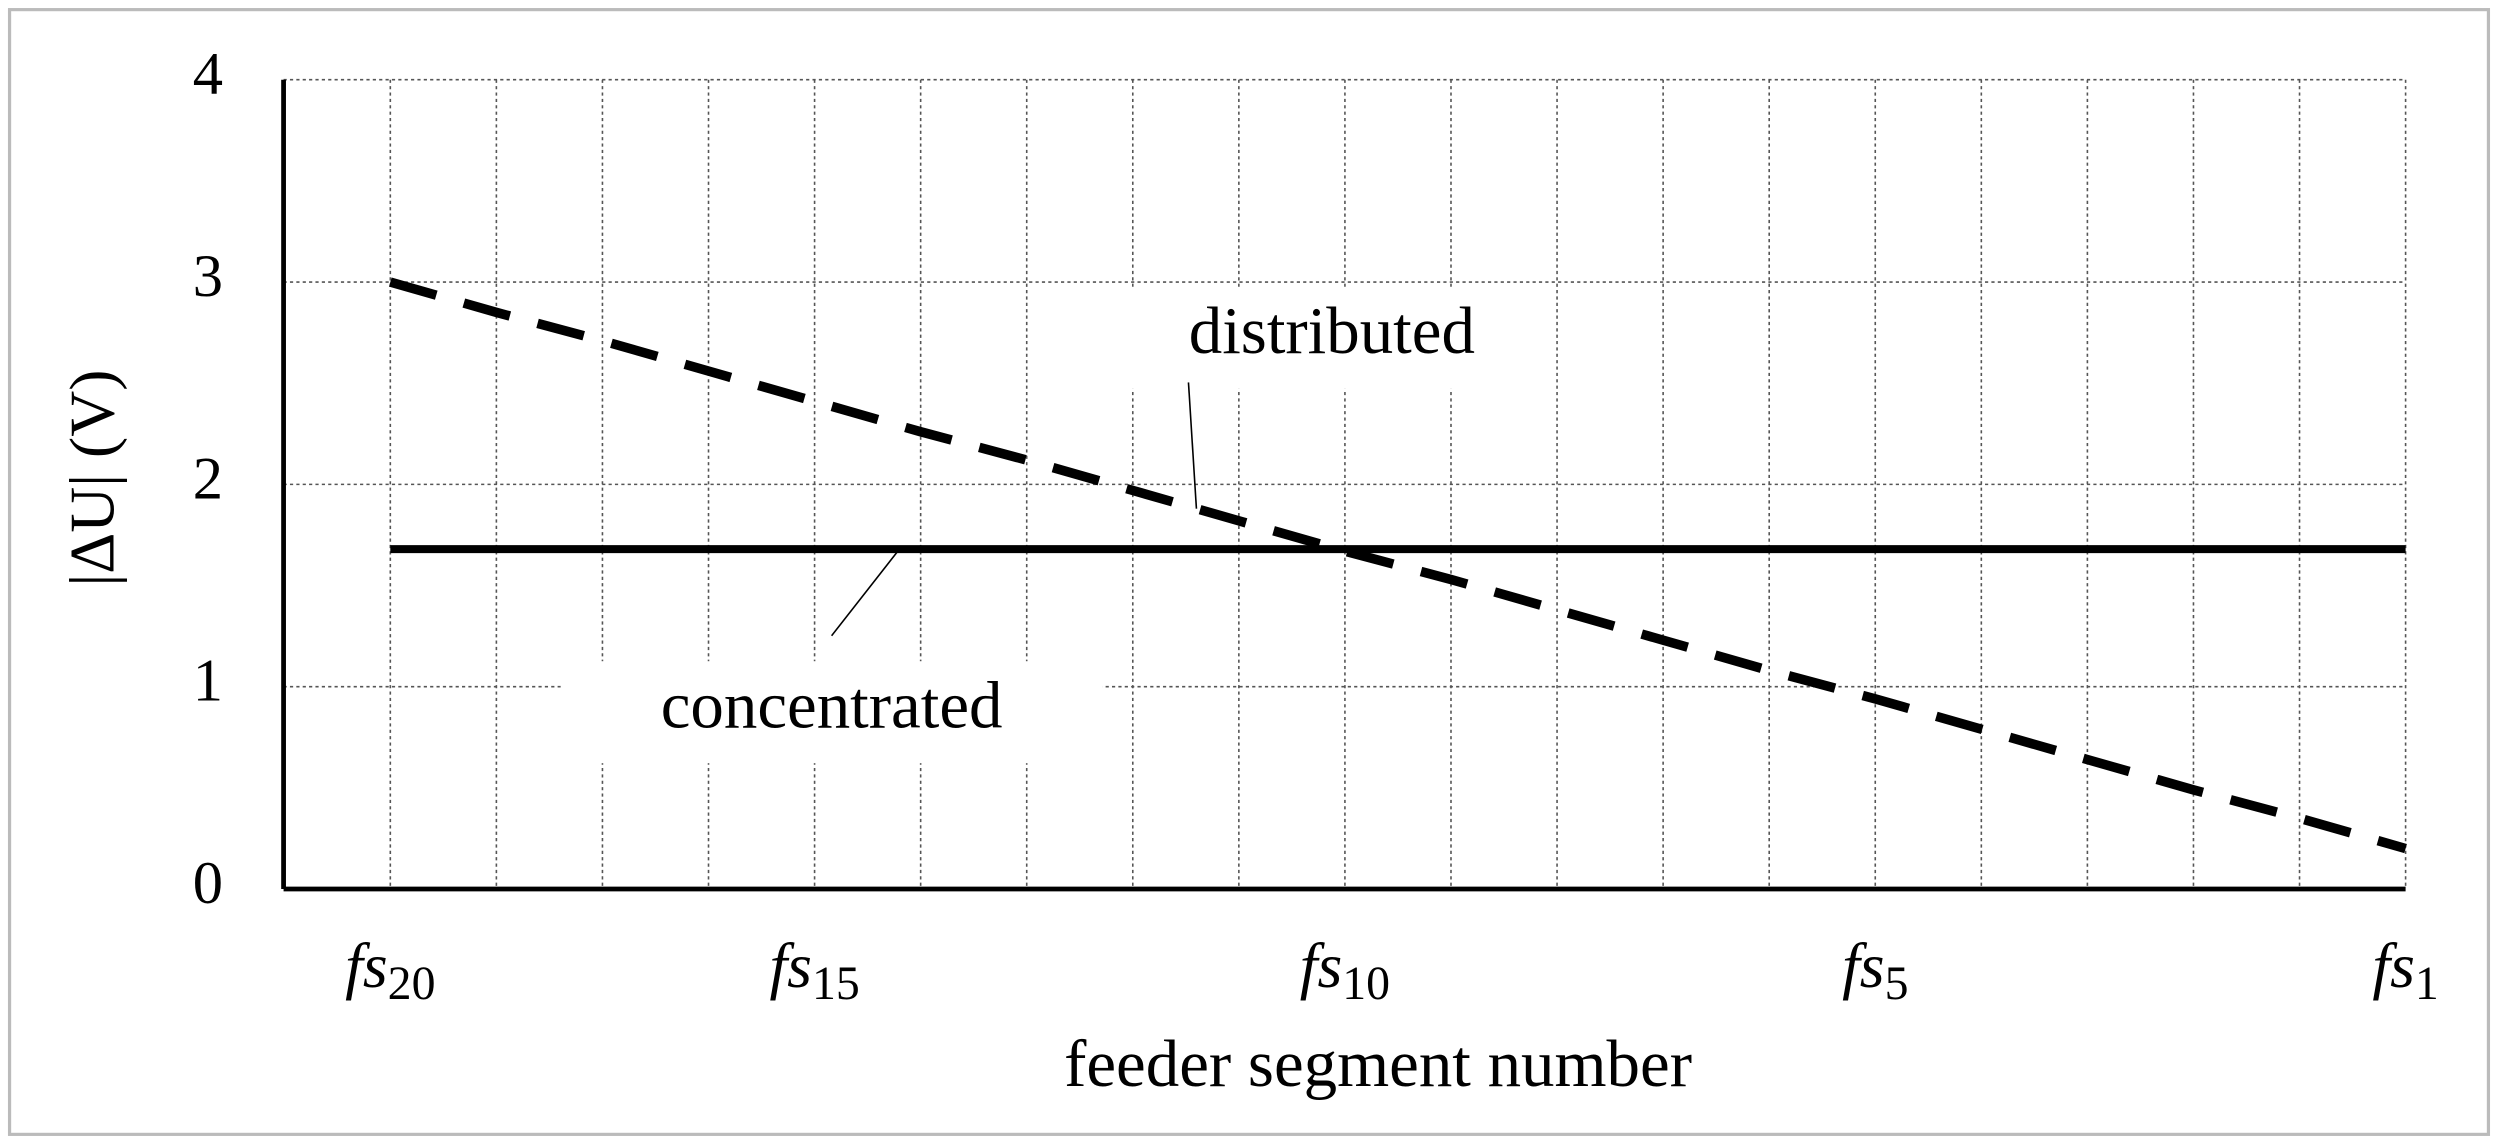 Image resolution: width=2498 pixels, height=1144 pixels. Describe the element at coordinates (1378, 1064) in the screenshot. I see `x-axis-title: feeder segment number` at that location.